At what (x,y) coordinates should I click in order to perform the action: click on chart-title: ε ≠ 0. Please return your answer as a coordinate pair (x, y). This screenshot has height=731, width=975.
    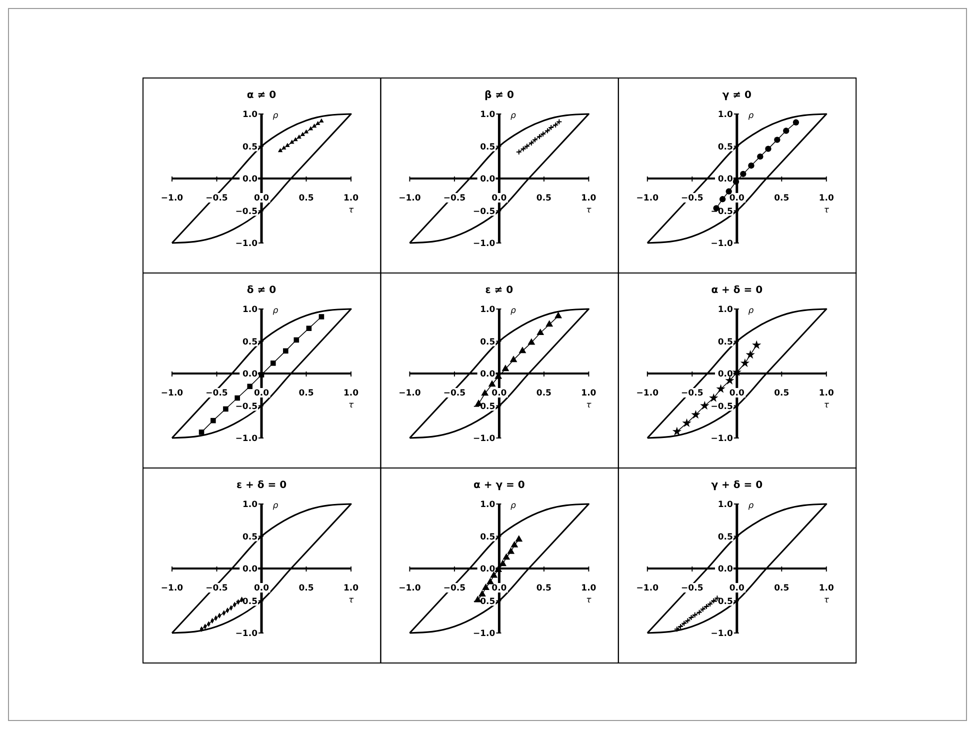
    Looking at the image, I should click on (499, 290).